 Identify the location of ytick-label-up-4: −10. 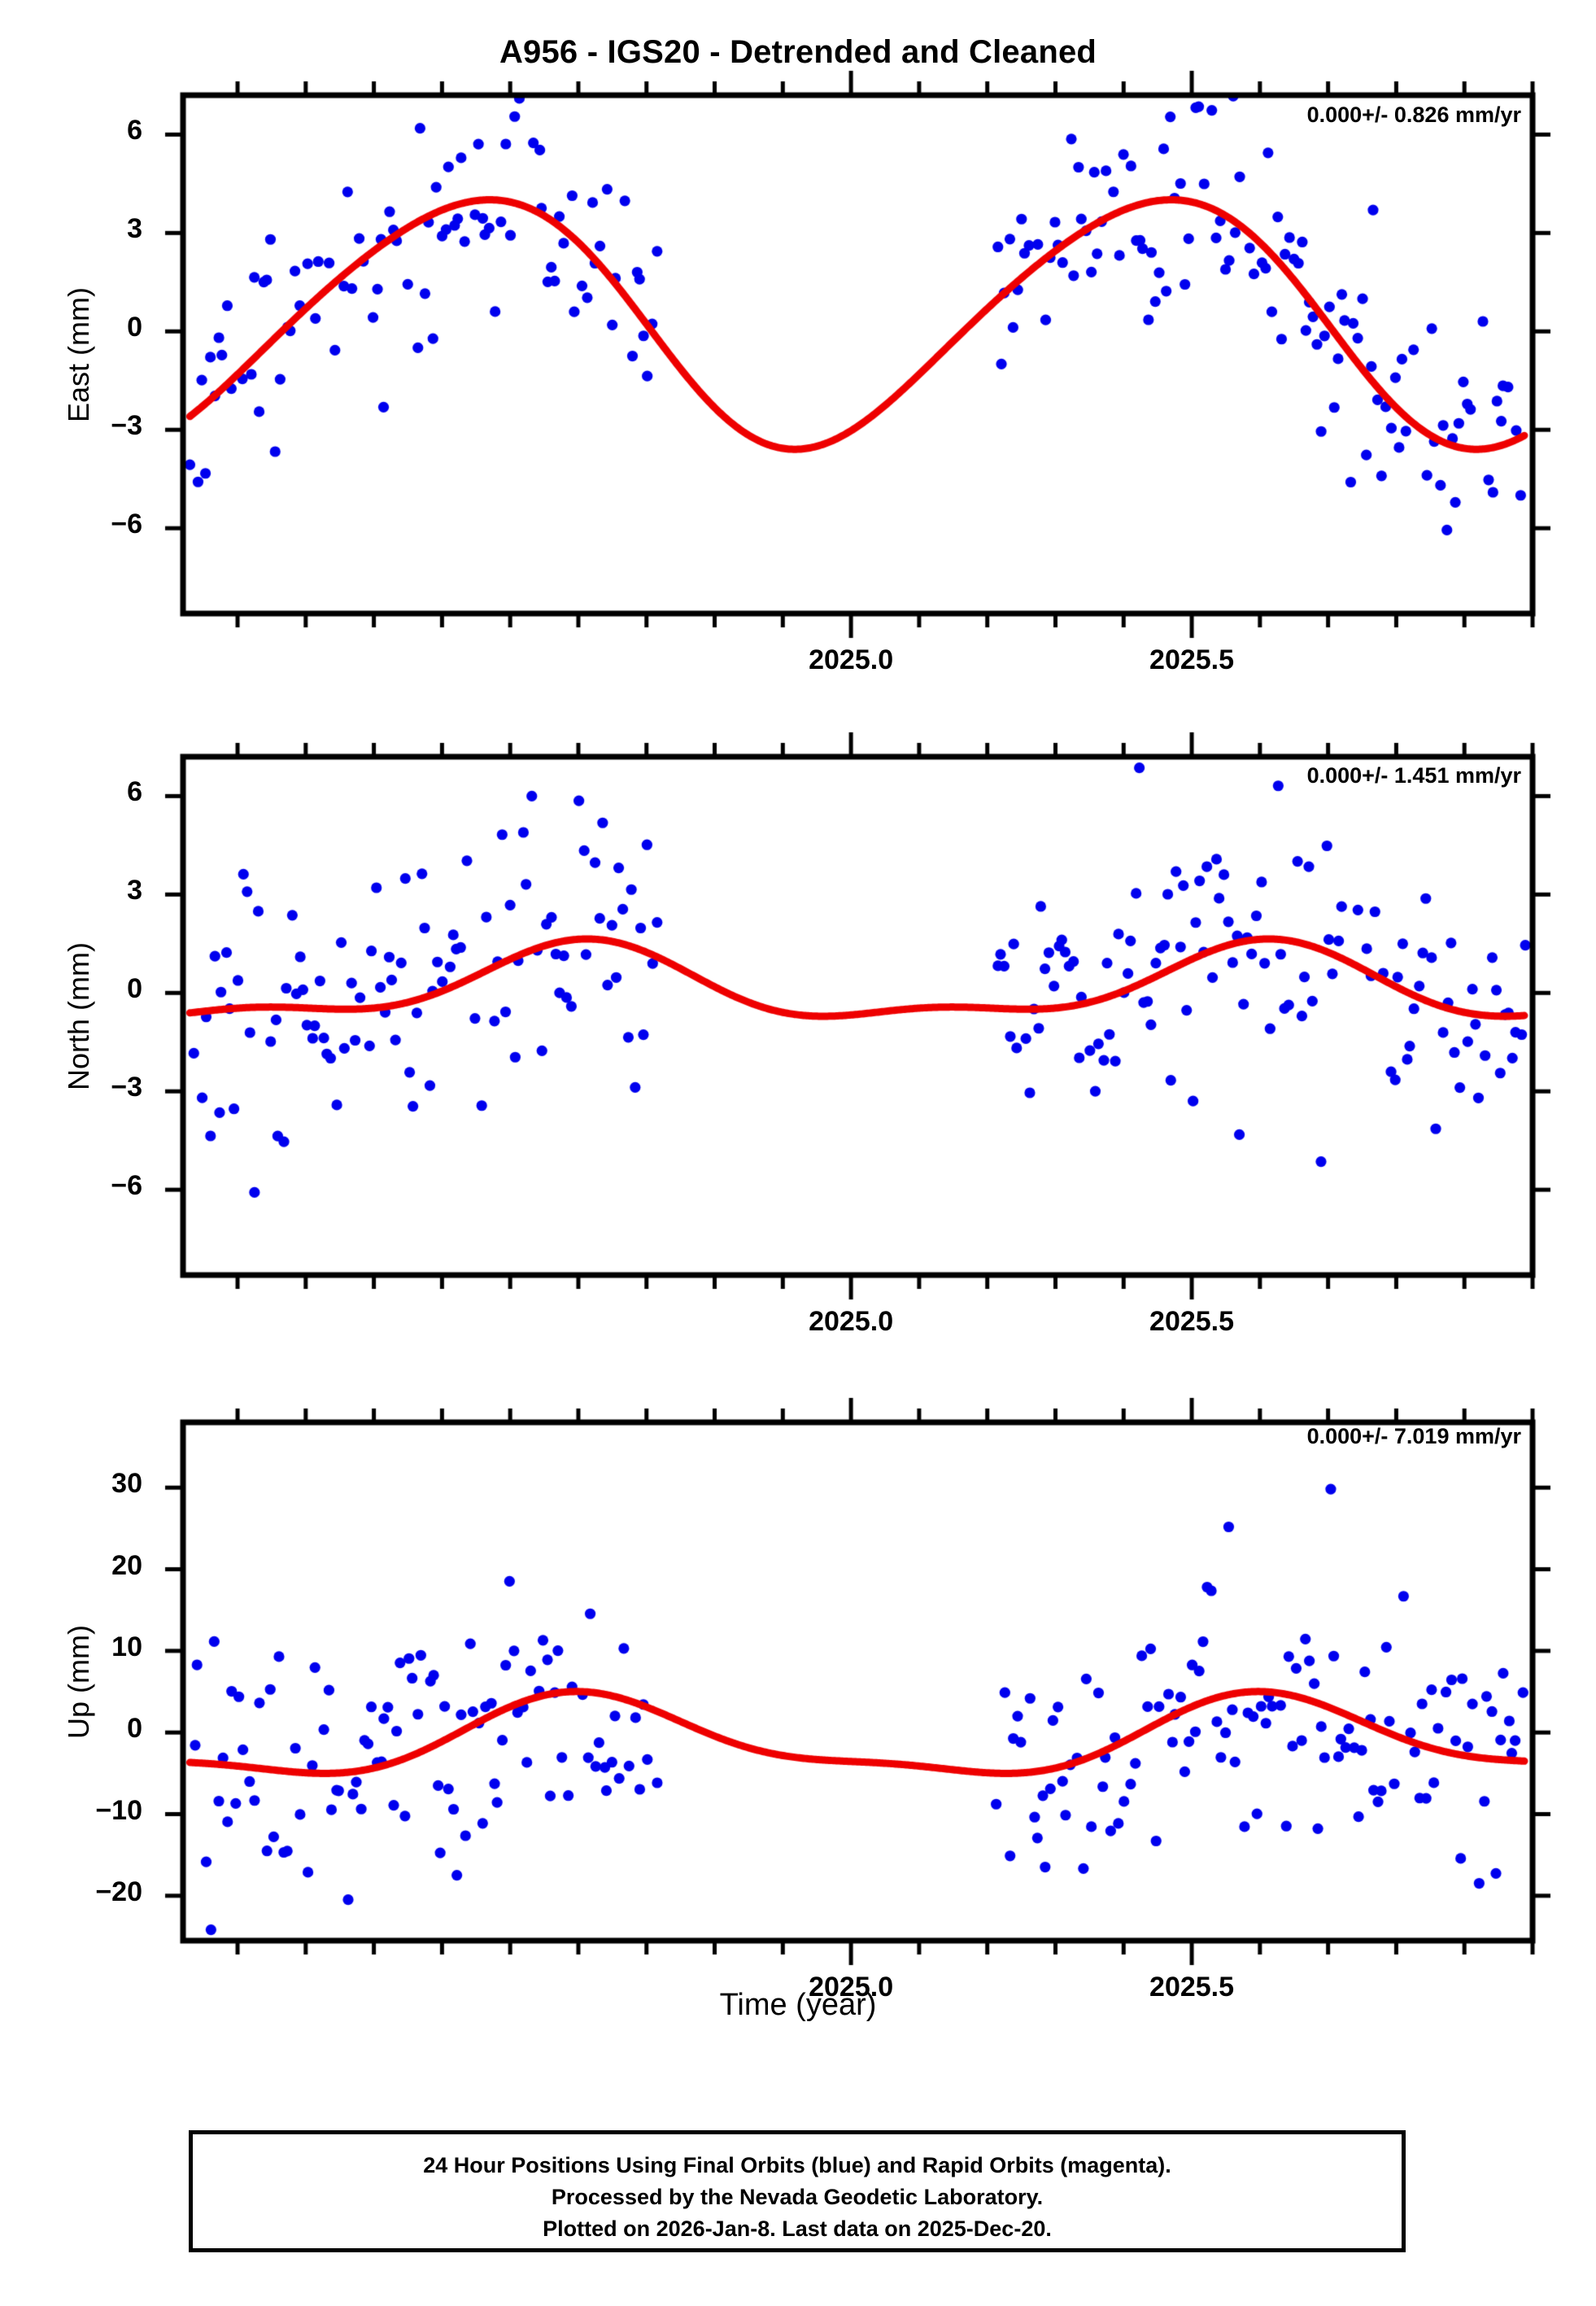
(119, 1810).